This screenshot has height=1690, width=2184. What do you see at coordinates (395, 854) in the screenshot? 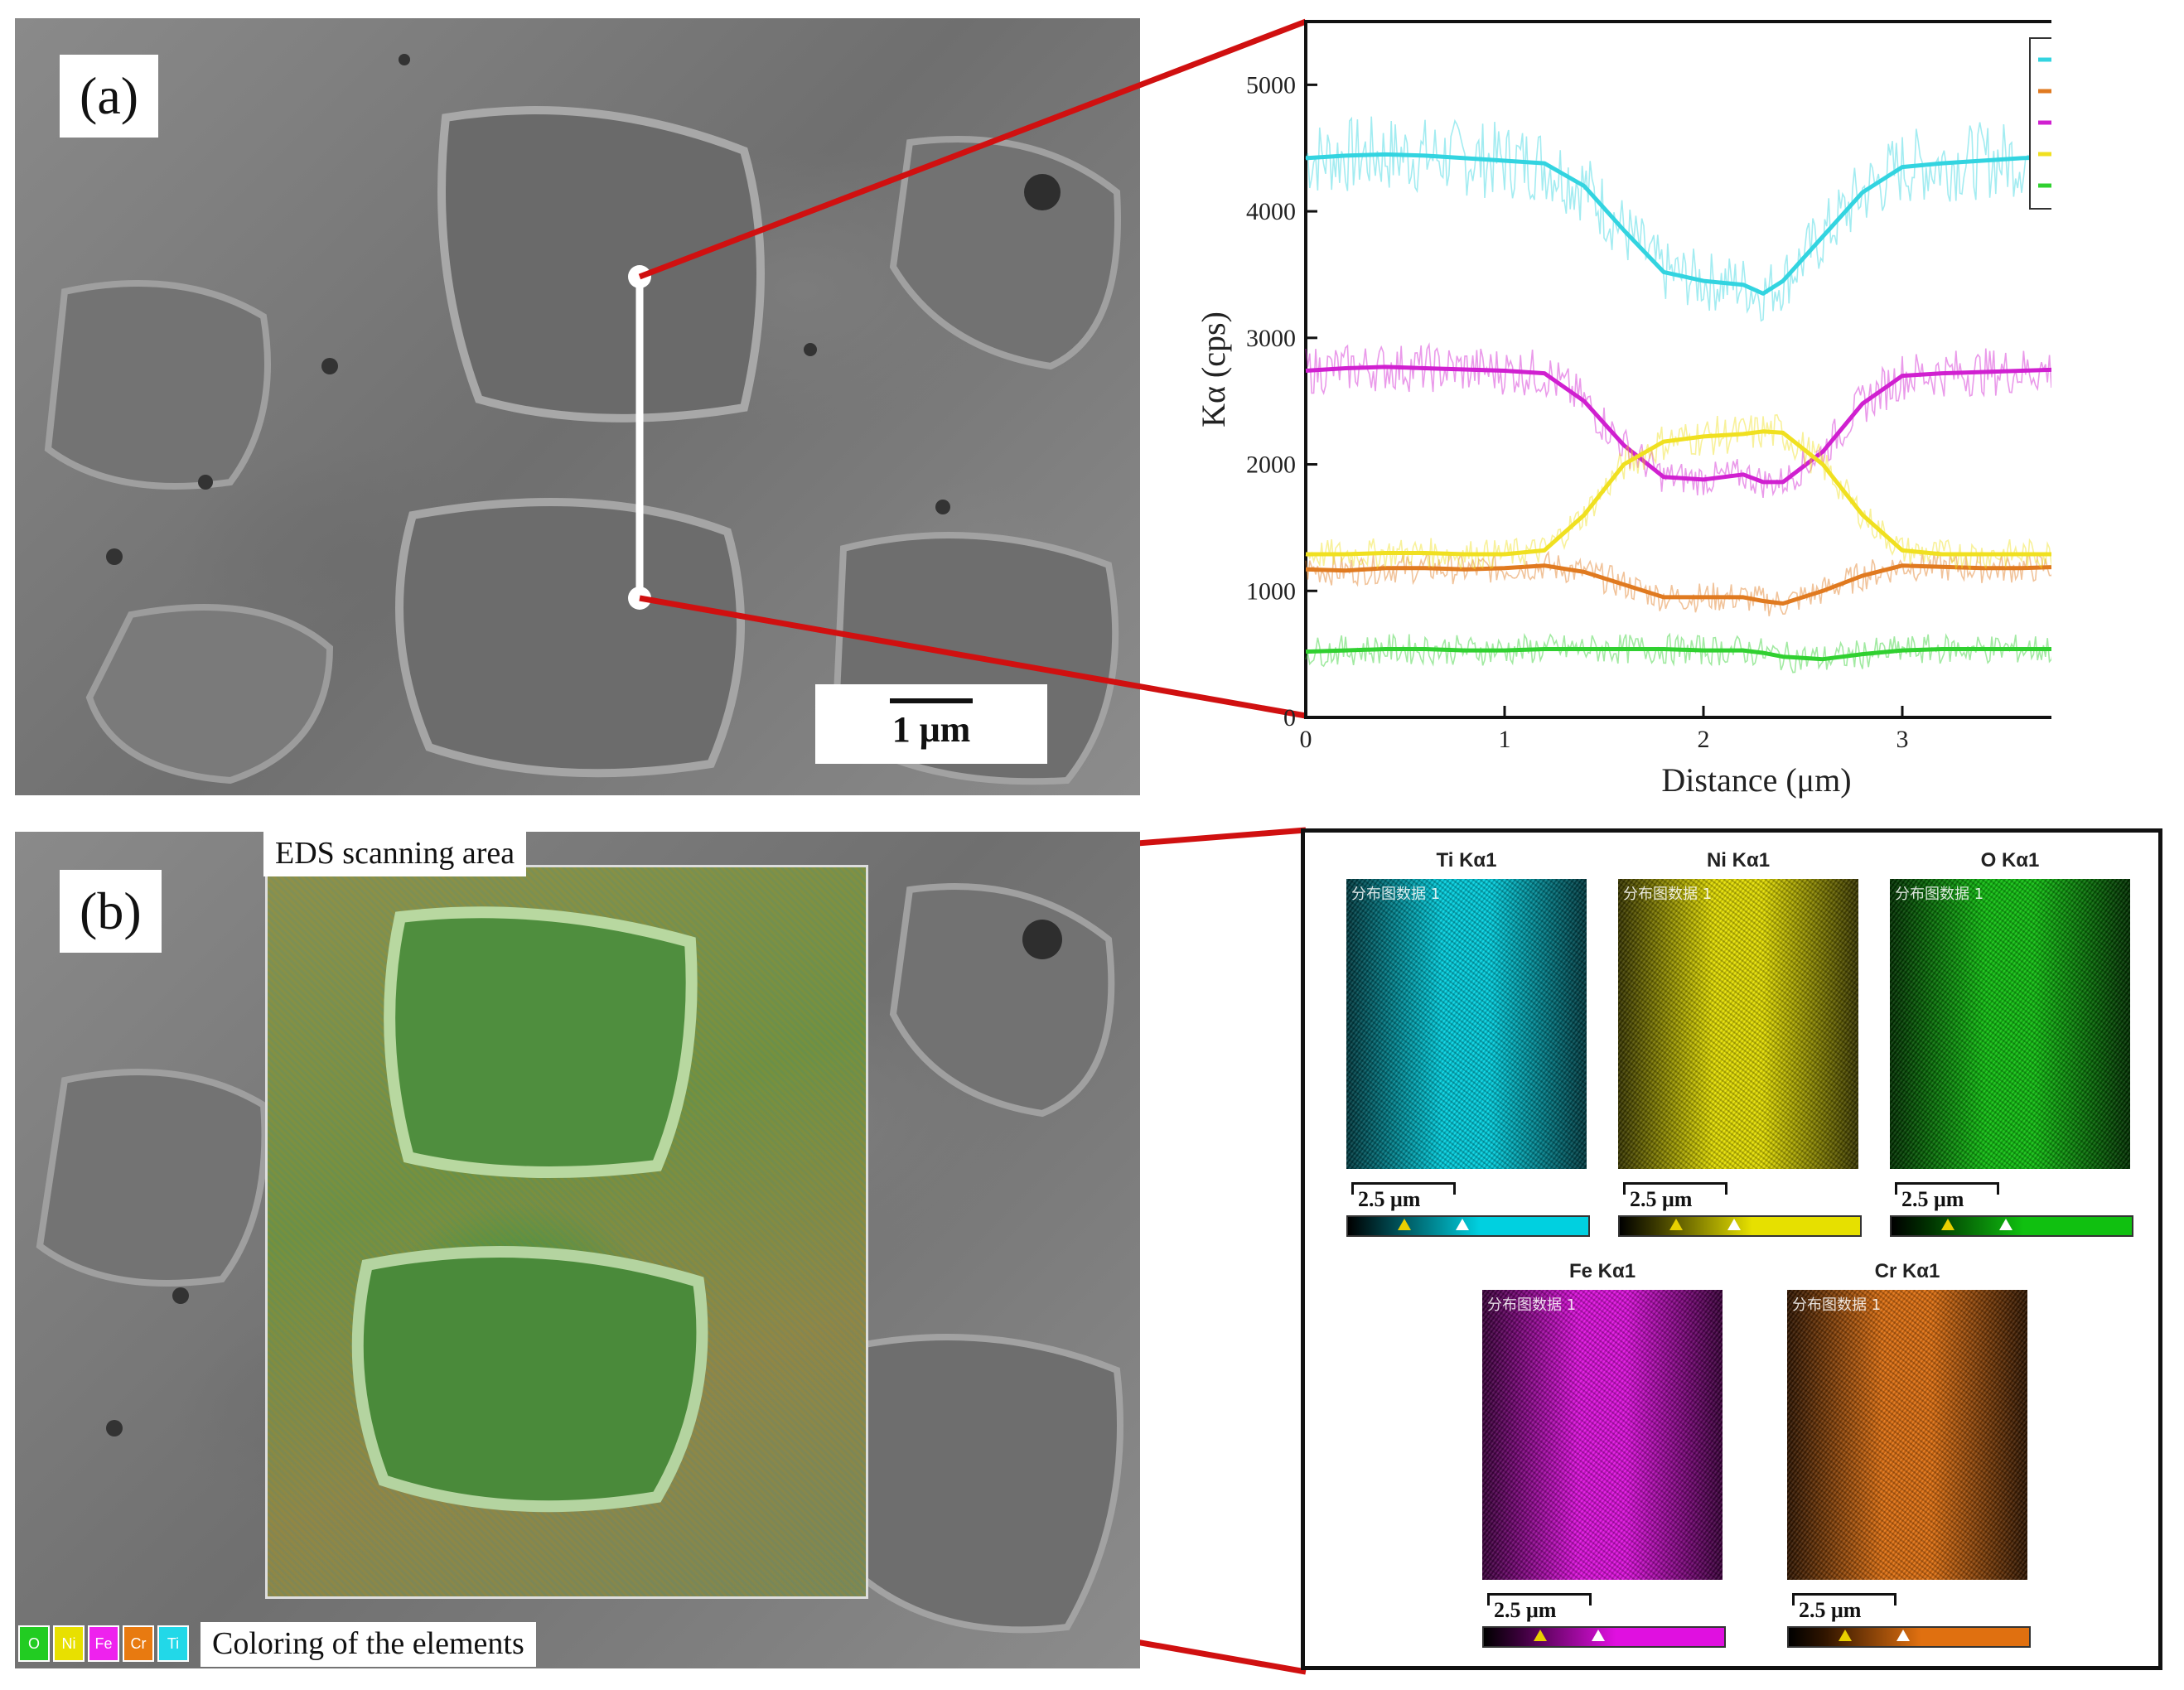
I see `eds-area-label: EDS scanning area` at bounding box center [395, 854].